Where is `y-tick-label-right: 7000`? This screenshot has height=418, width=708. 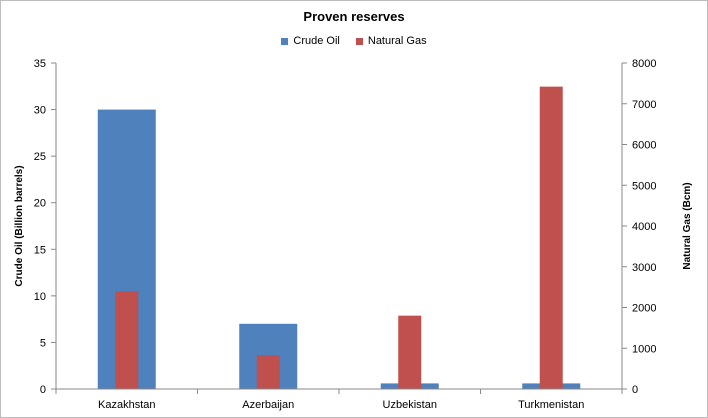 y-tick-label-right: 7000 is located at coordinates (644, 105).